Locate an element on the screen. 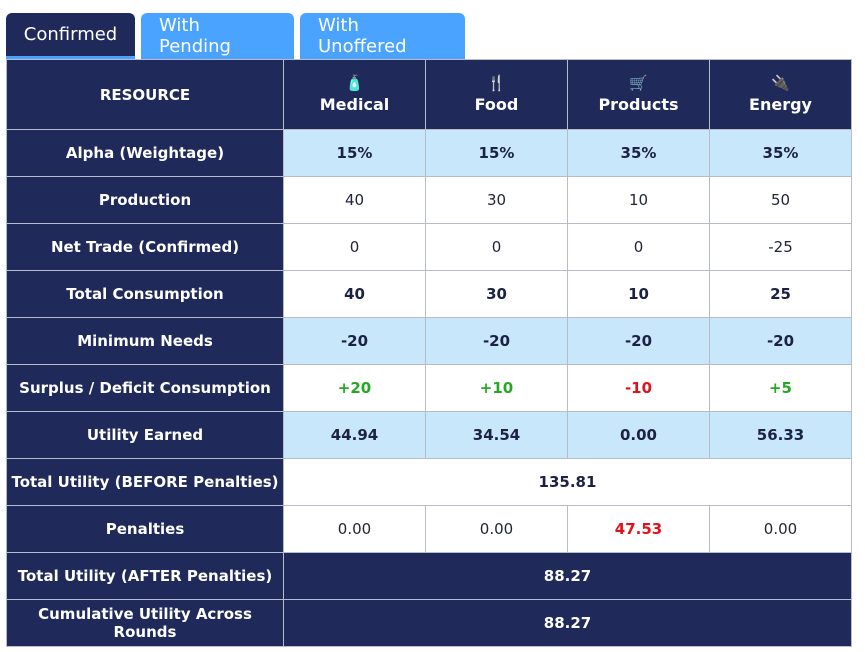 The image size is (865, 652). tab-bar: Confirmed With Pending With Unoffered is located at coordinates (235, 36).